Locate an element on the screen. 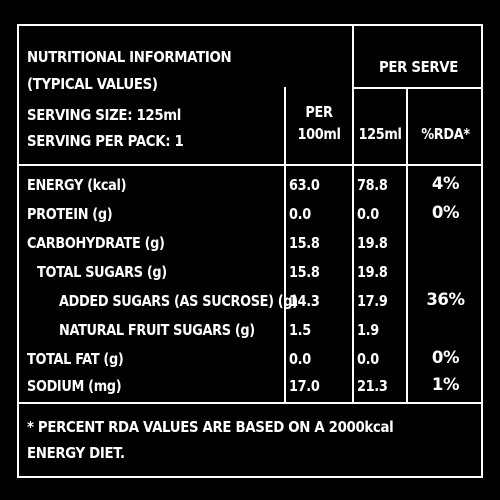 The height and width of the screenshot is (500, 500). row-serve: 17.9 is located at coordinates (372, 301).